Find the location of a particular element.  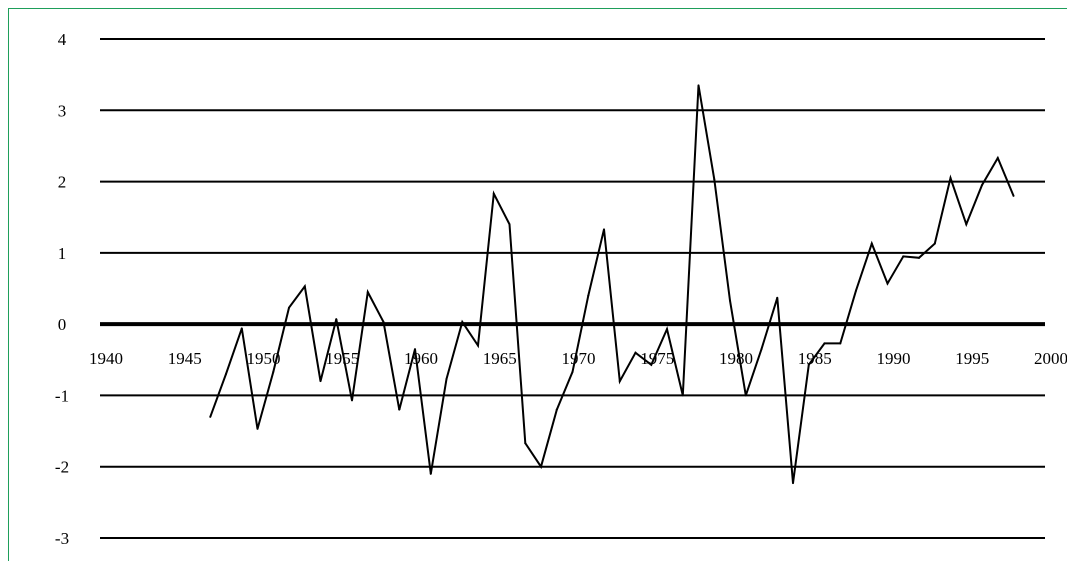

x-tick-label: 1960 is located at coordinates (421, 358).